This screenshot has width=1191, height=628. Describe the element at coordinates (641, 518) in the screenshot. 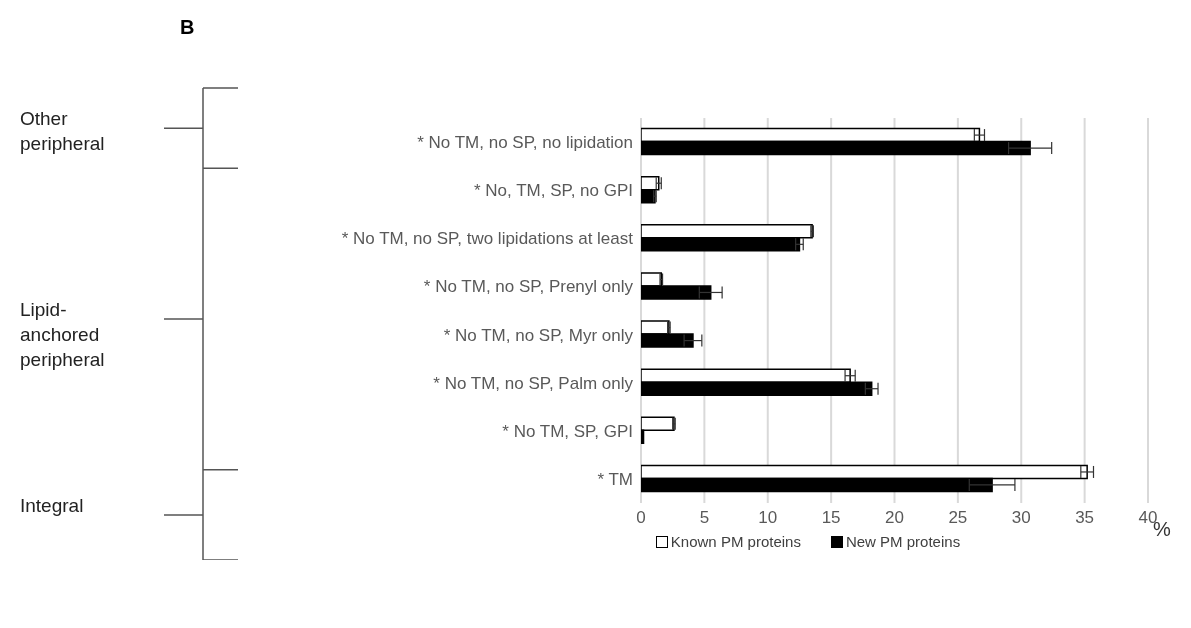

I see `x-tick-label: 0` at that location.